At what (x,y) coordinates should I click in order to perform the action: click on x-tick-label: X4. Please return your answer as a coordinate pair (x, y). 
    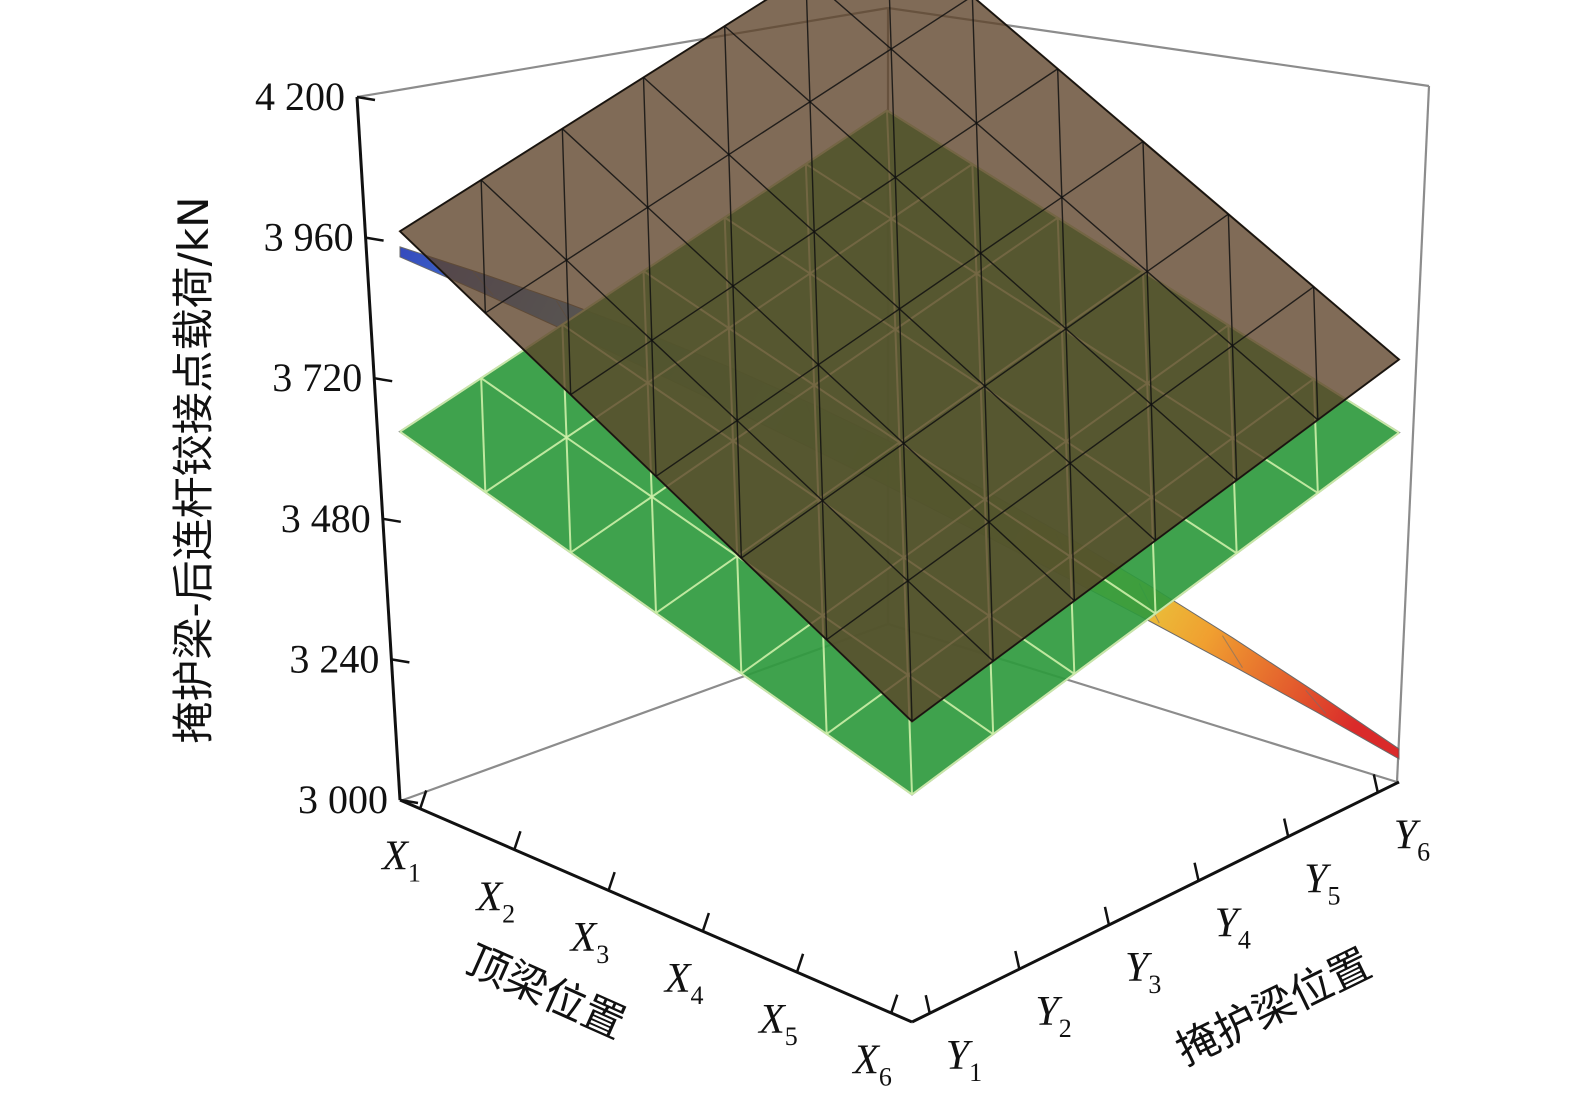
    Looking at the image, I should click on (683, 983).